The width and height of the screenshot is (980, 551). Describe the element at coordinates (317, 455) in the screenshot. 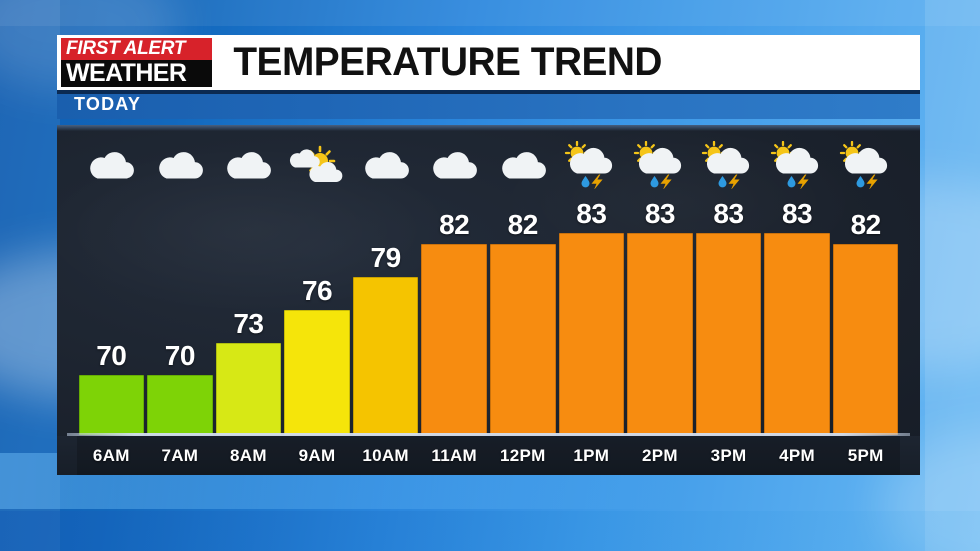

I see `time-label: 9AM` at that location.